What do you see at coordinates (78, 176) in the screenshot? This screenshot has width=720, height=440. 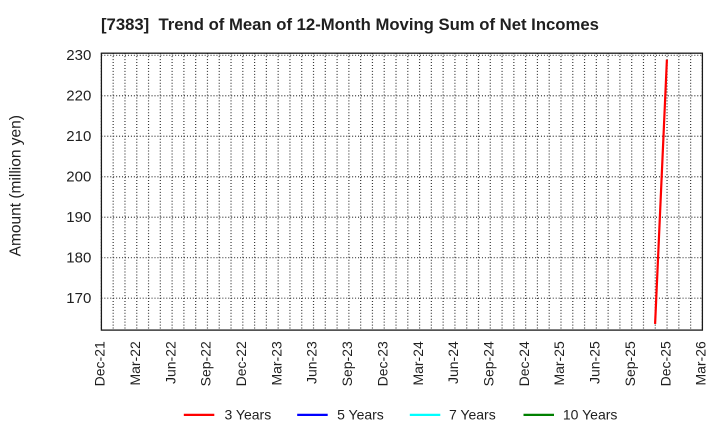 I see `svg-text: 200` at bounding box center [78, 176].